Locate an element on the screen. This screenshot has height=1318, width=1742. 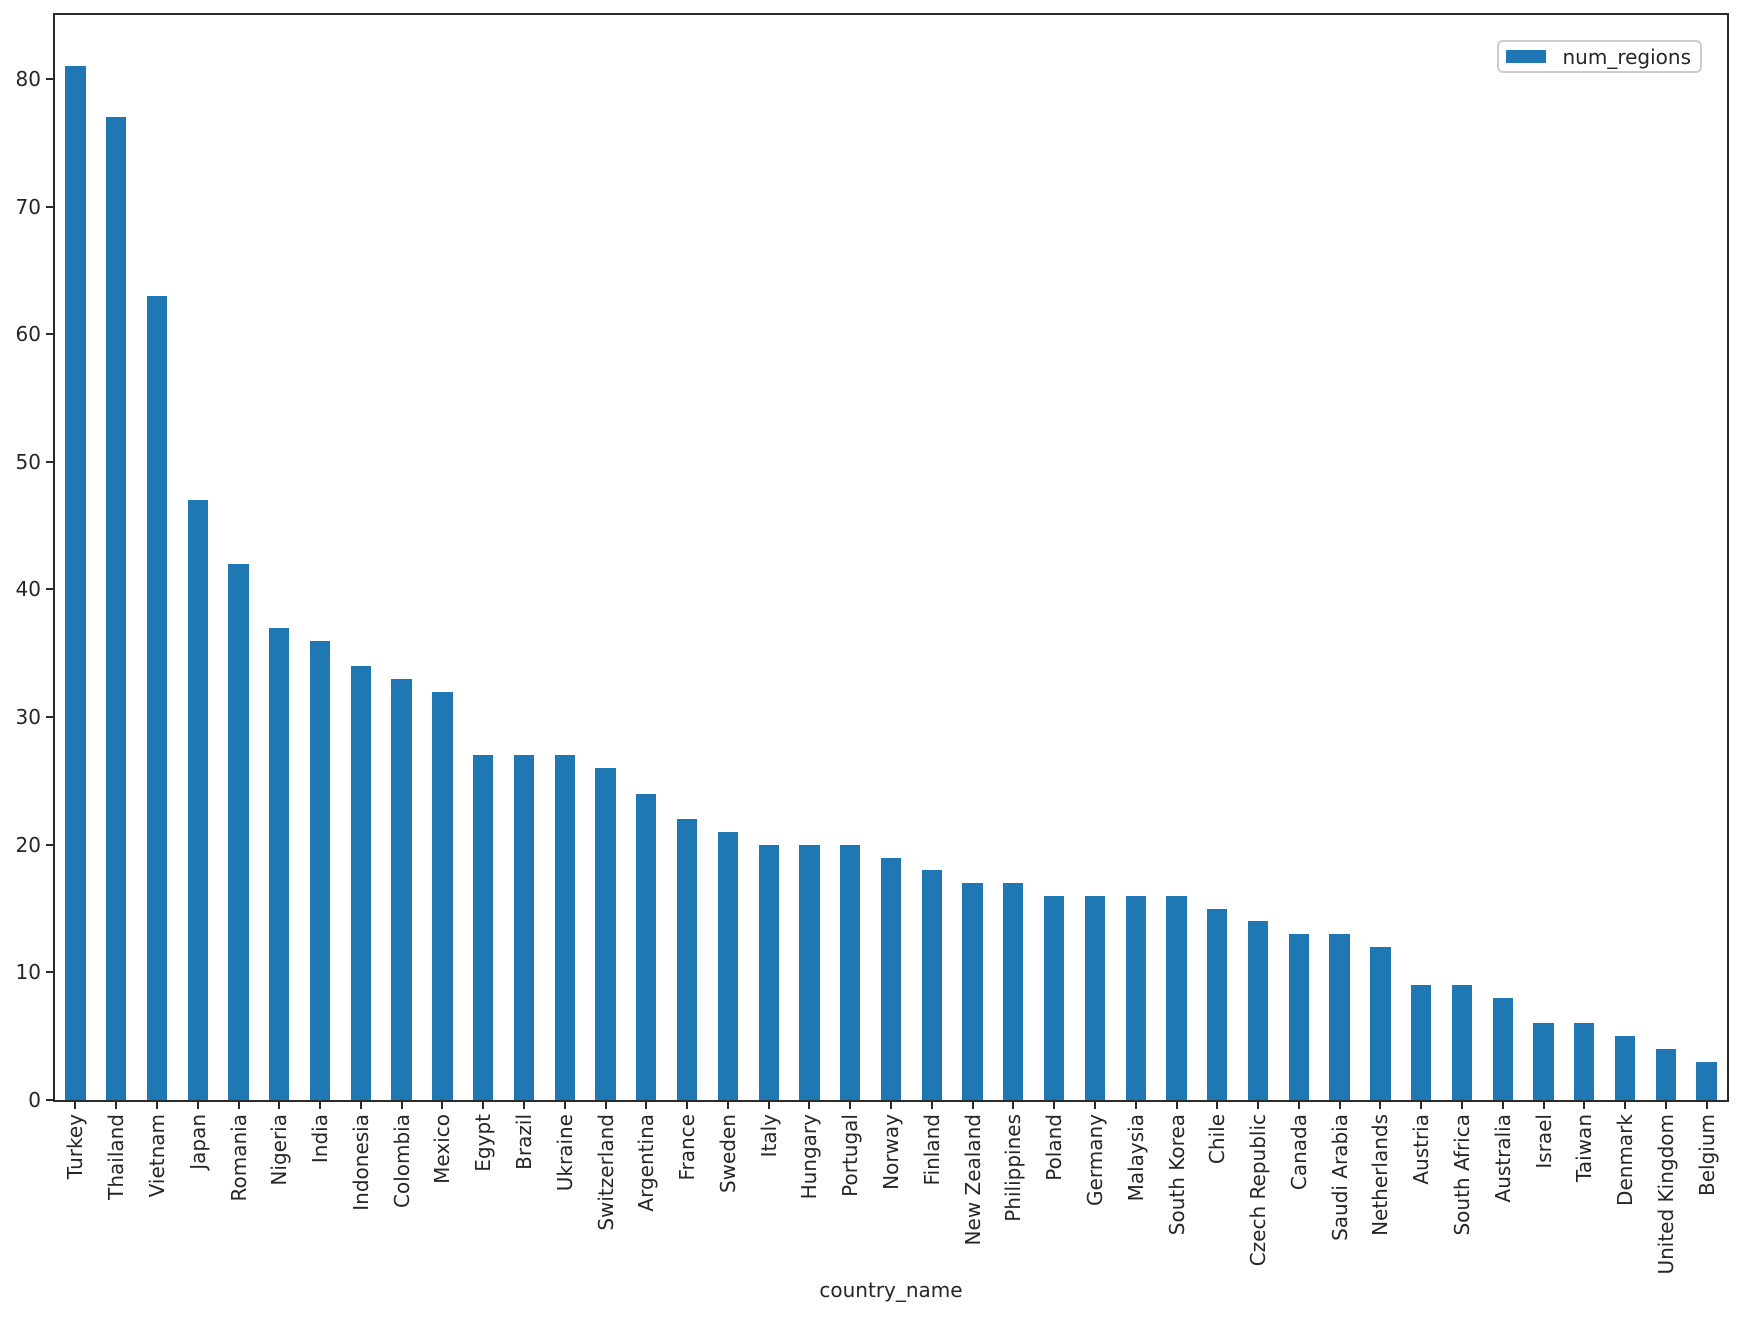
y-tick-label: 30 is located at coordinates (28, 717).